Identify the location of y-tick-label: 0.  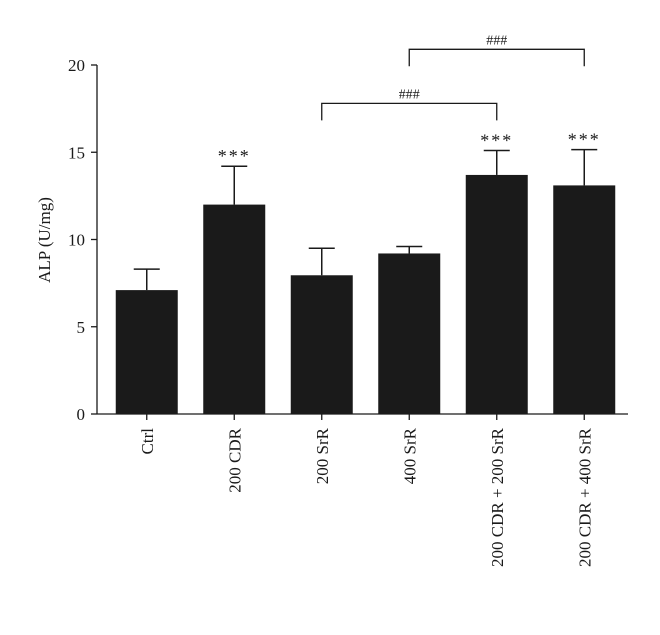
(81, 414).